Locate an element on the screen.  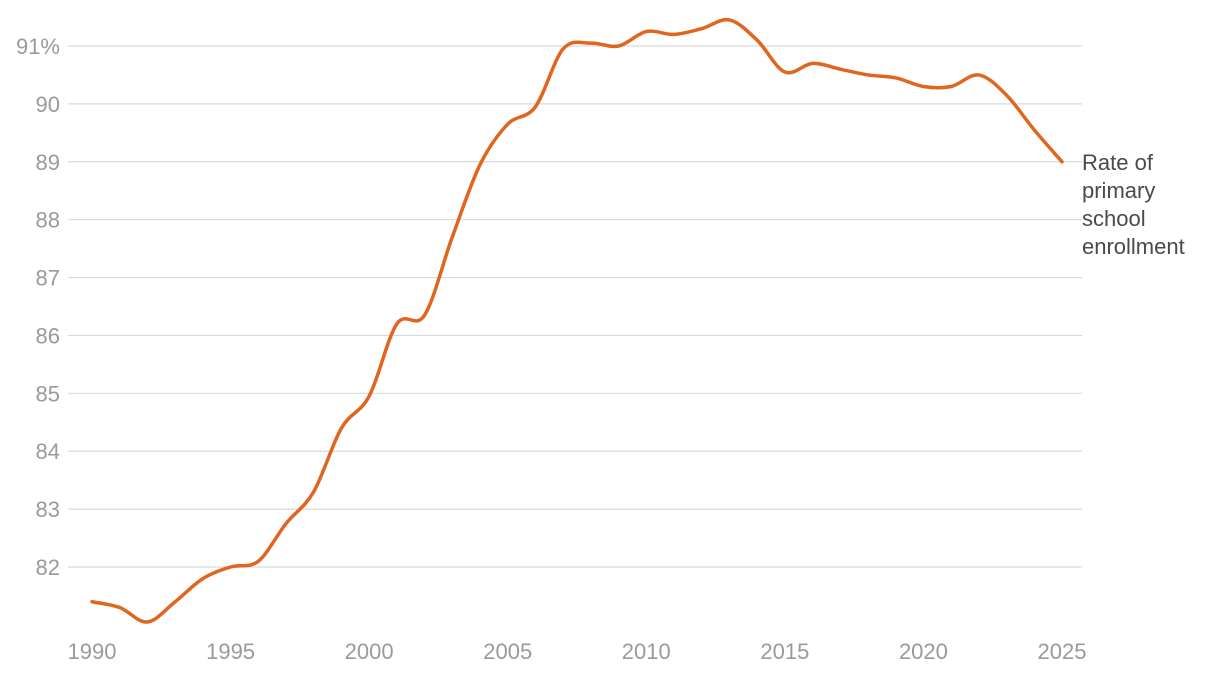
series-label-line: primary is located at coordinates (1118, 190).